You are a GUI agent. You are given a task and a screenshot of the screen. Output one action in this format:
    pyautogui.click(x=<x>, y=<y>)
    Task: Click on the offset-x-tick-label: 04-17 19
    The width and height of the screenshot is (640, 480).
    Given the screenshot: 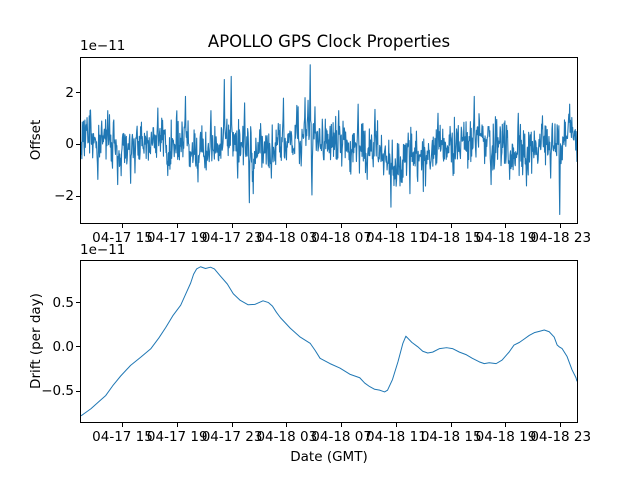 What is the action you would take?
    pyautogui.click(x=177, y=238)
    